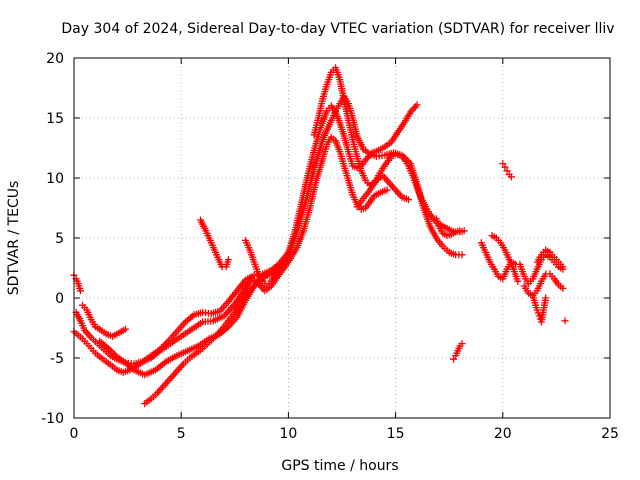 This screenshot has height=480, width=640. I want to click on y-tick-label: 15, so click(55, 119).